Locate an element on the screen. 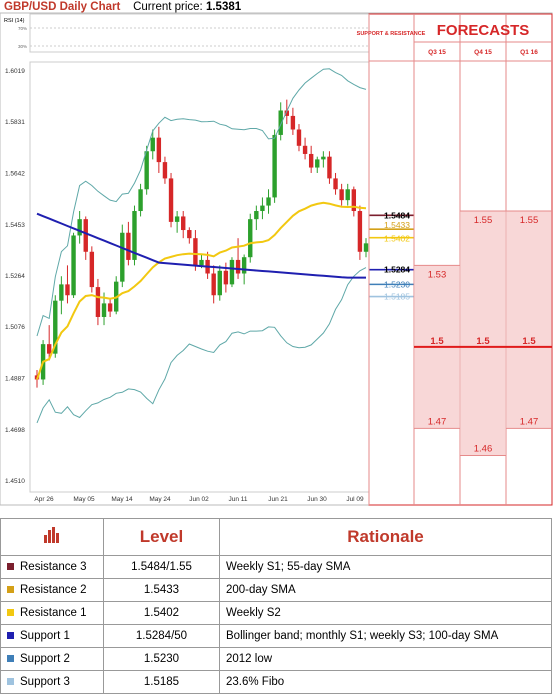 The height and width of the screenshot is (696, 554). level-rationale: 200-day SMA is located at coordinates (385, 590).